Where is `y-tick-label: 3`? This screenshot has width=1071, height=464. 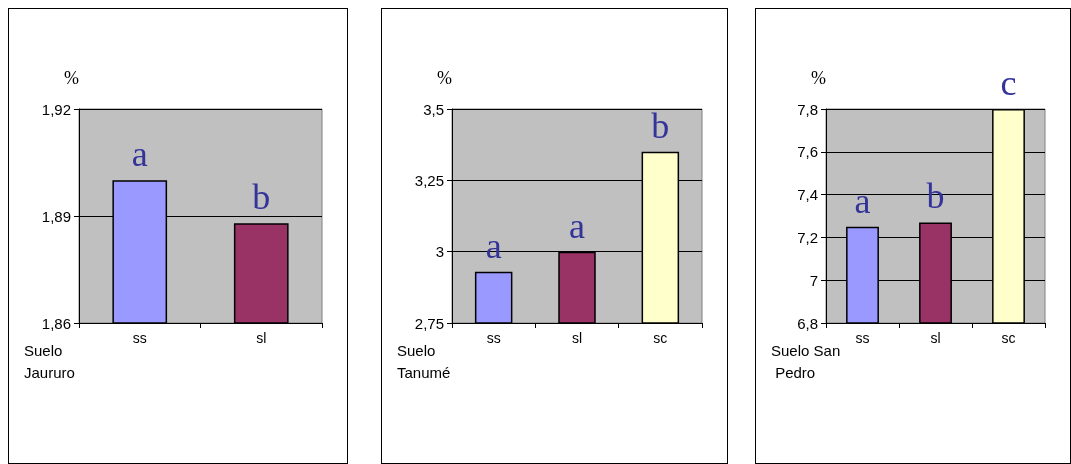 y-tick-label: 3 is located at coordinates (439, 252).